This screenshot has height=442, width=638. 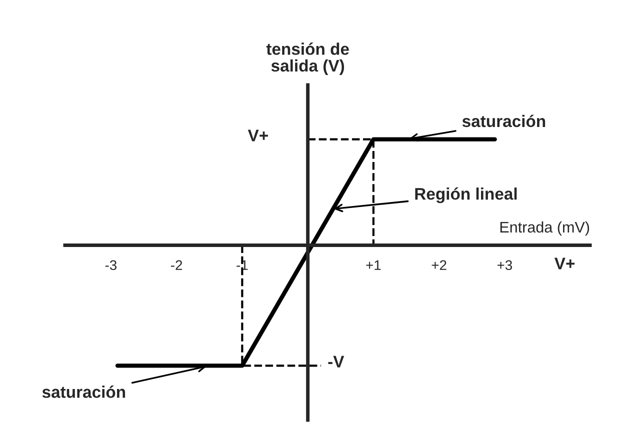 I want to click on x-tick-label: +3, so click(x=504, y=265).